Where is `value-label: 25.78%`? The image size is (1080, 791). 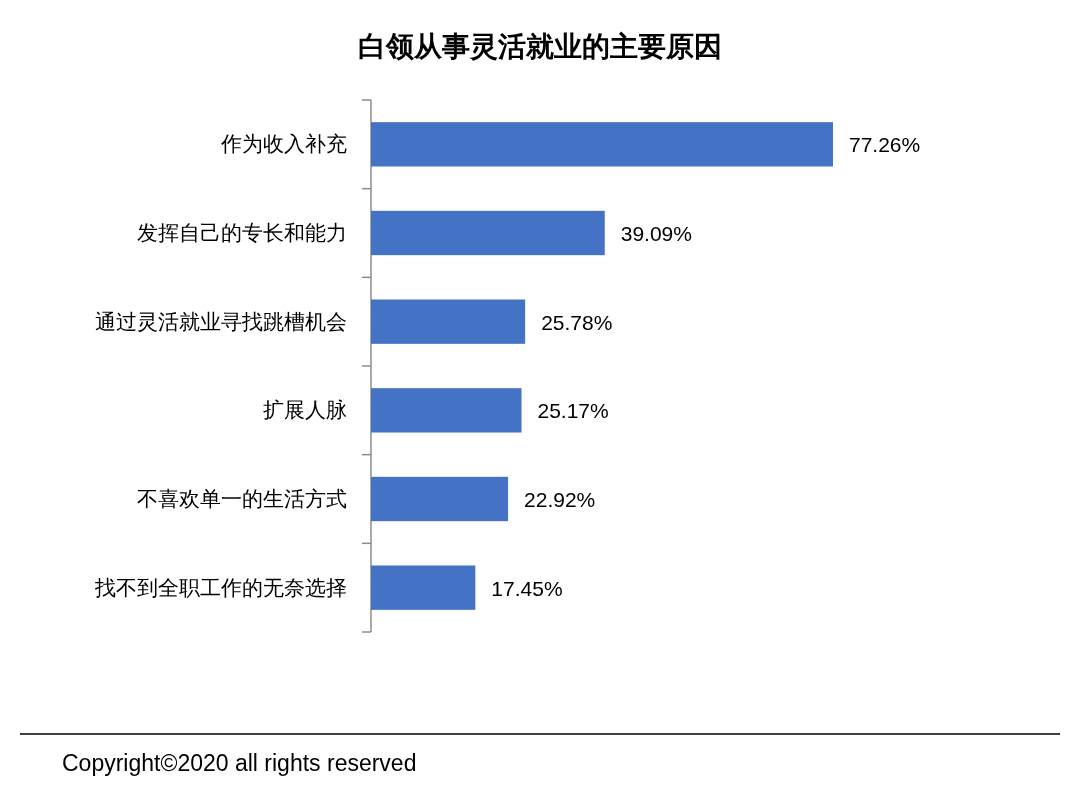
value-label: 25.78% is located at coordinates (577, 322).